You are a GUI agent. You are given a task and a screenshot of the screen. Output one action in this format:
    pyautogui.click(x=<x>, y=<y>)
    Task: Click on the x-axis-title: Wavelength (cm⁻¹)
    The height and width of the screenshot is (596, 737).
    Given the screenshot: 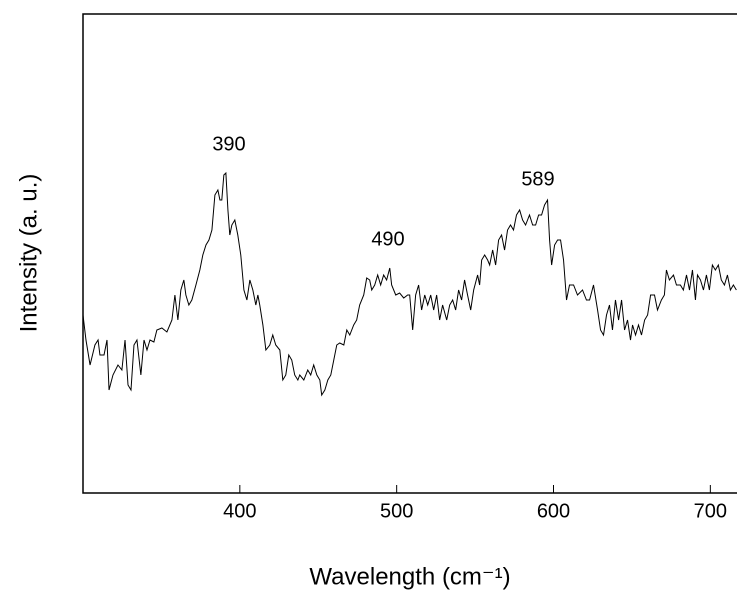 What is the action you would take?
    pyautogui.click(x=409, y=576)
    